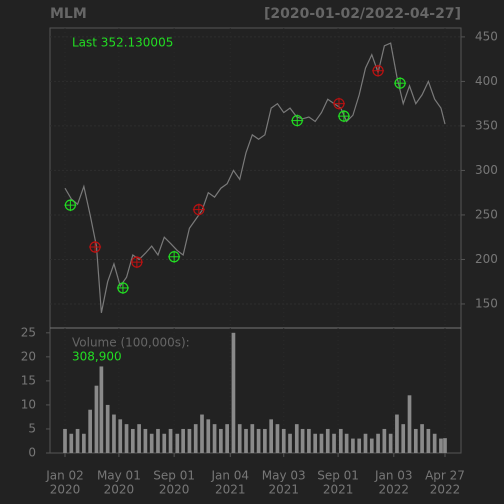 The height and width of the screenshot is (504, 504). Describe the element at coordinates (28, 356) in the screenshot. I see `y2-tick-label: 20` at that location.